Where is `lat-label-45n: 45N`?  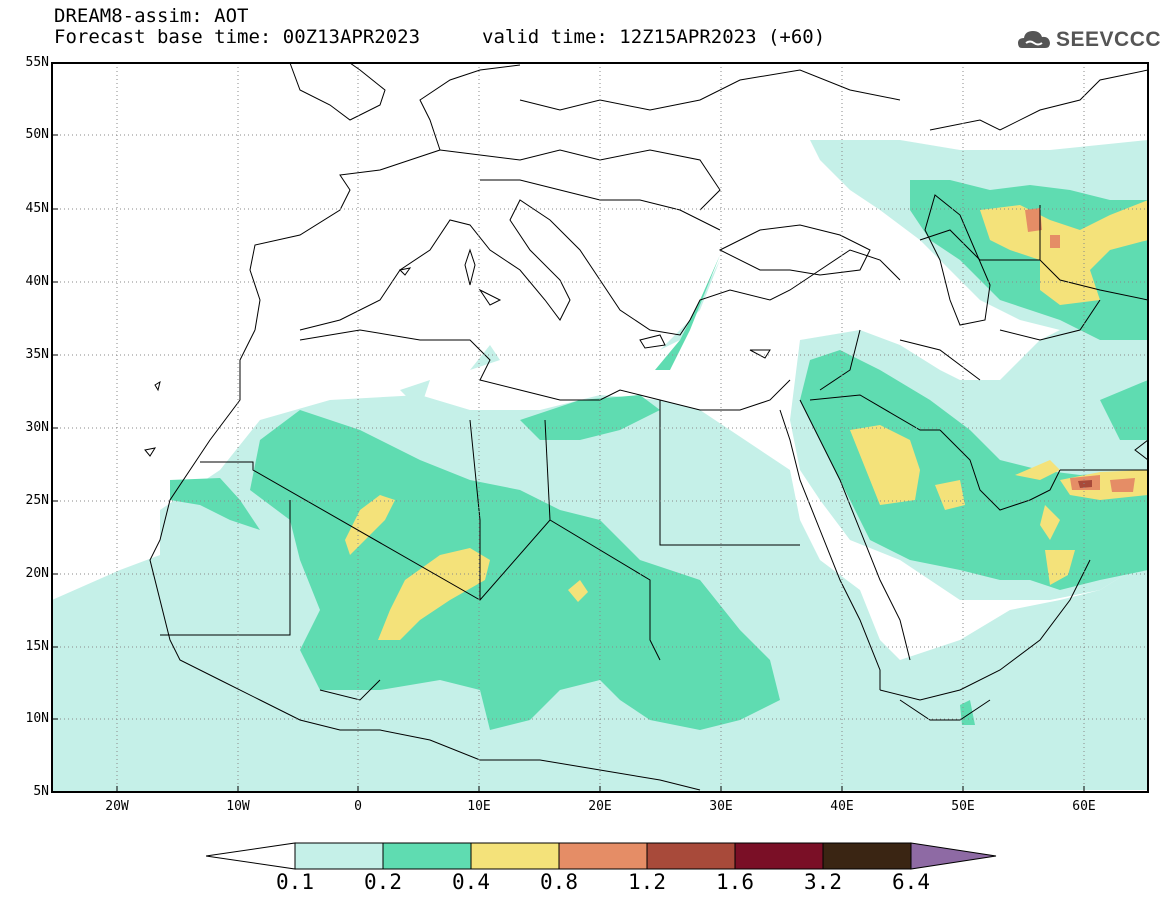
lat-label-45n: 45N is located at coordinates (37, 208).